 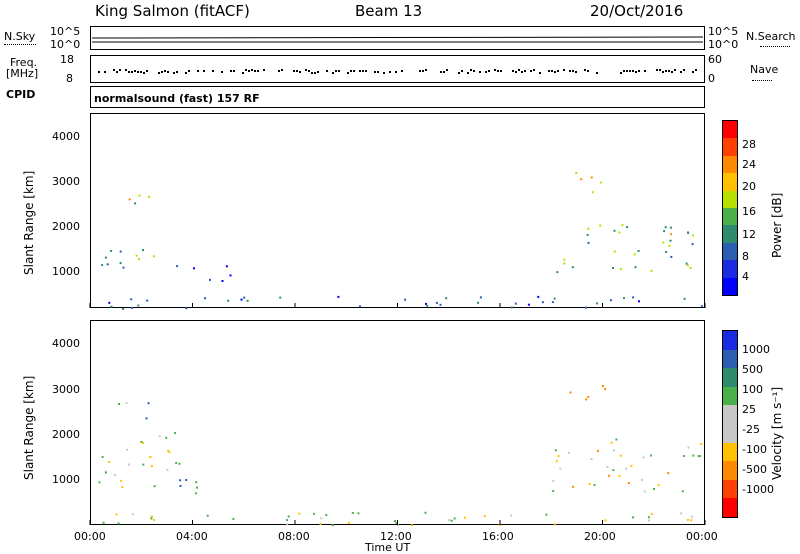 I want to click on velocity-cbar-tick-100: 100, so click(x=752, y=389).